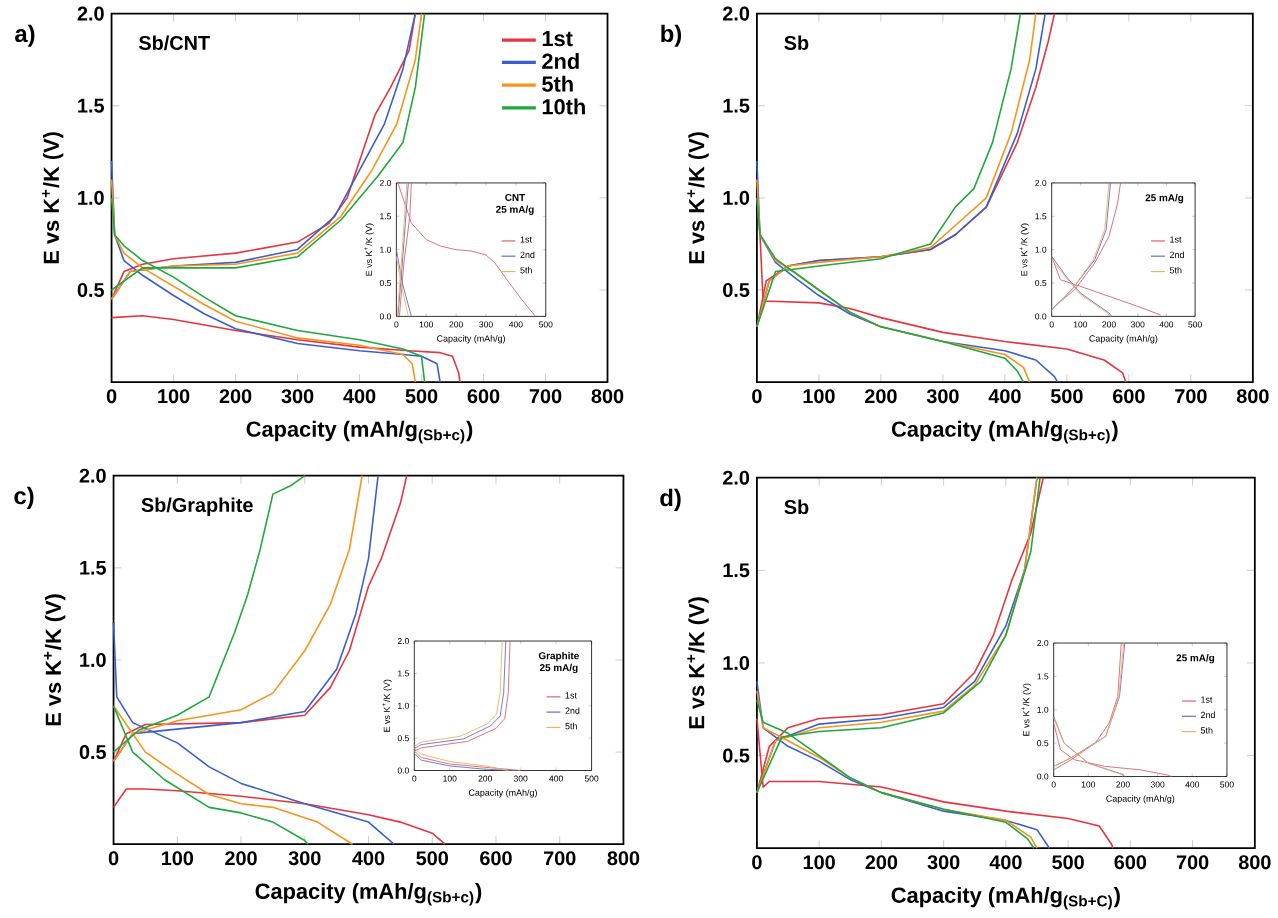 The height and width of the screenshot is (918, 1278). What do you see at coordinates (670, 500) in the screenshot?
I see `chart-title: d)` at bounding box center [670, 500].